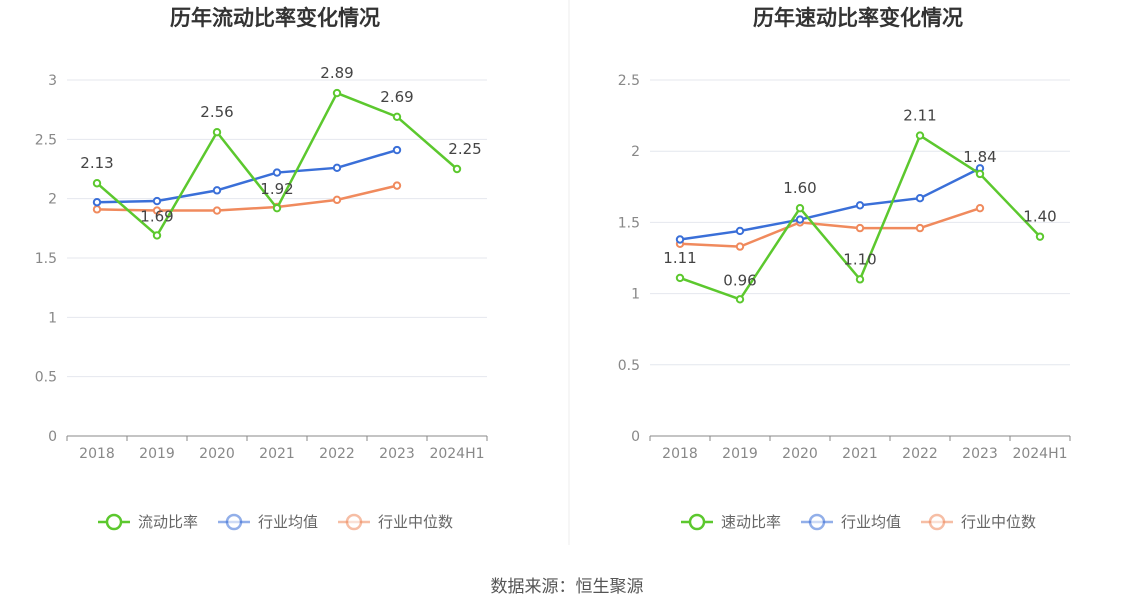 Image resolution: width=1134 pixels, height=612 pixels. Describe the element at coordinates (97, 454) in the screenshot. I see `x-tick-label: 2018` at that location.